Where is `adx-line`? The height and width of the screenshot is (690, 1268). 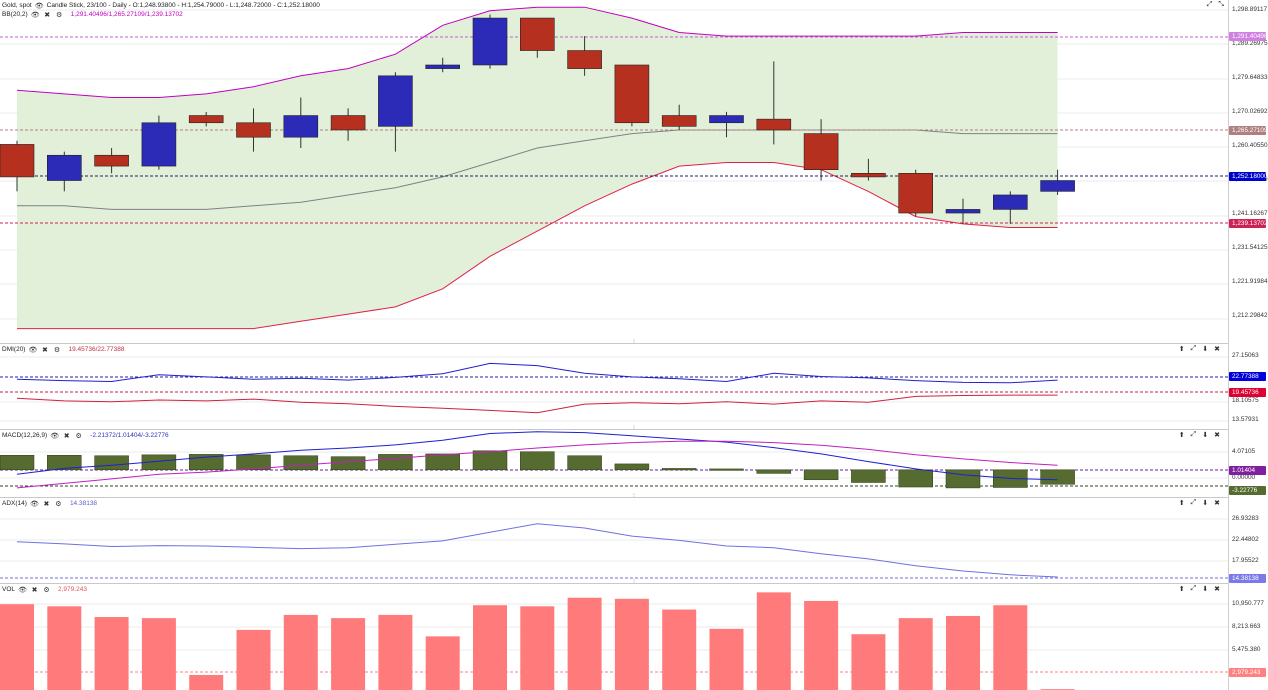 adx-line is located at coordinates (537, 550).